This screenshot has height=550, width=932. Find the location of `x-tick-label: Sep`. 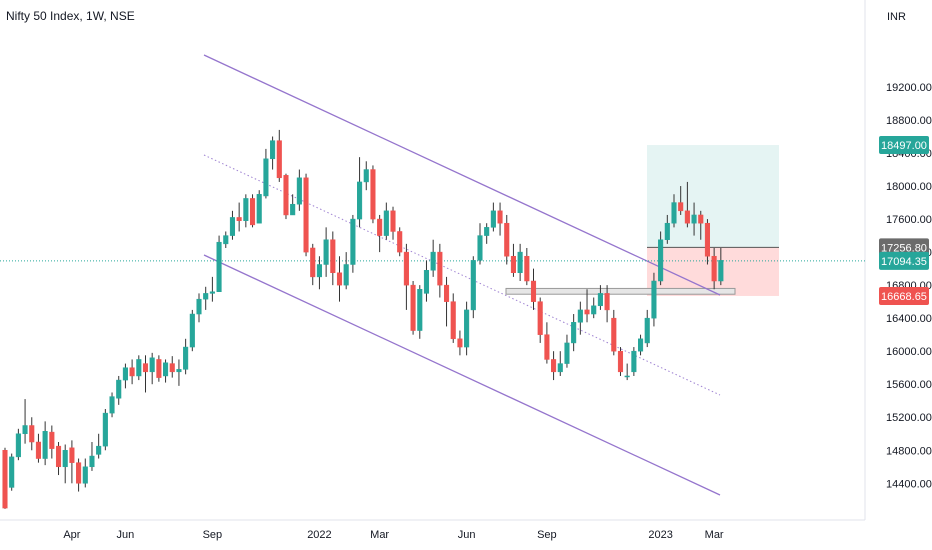

x-tick-label: Sep is located at coordinates (547, 535).